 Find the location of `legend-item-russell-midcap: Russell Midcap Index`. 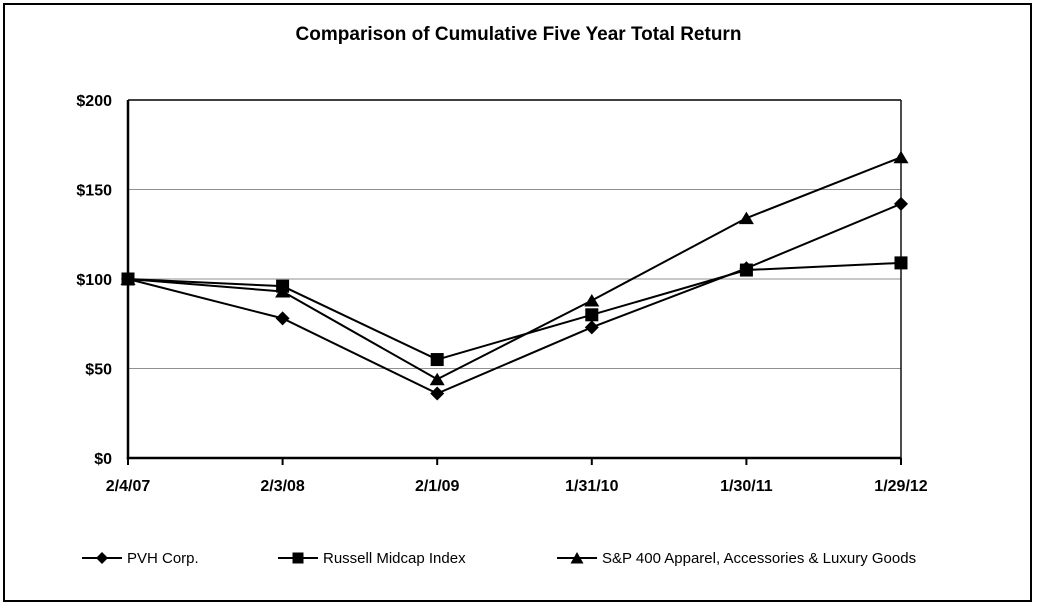

legend-item-russell-midcap: Russell Midcap Index is located at coordinates (372, 558).